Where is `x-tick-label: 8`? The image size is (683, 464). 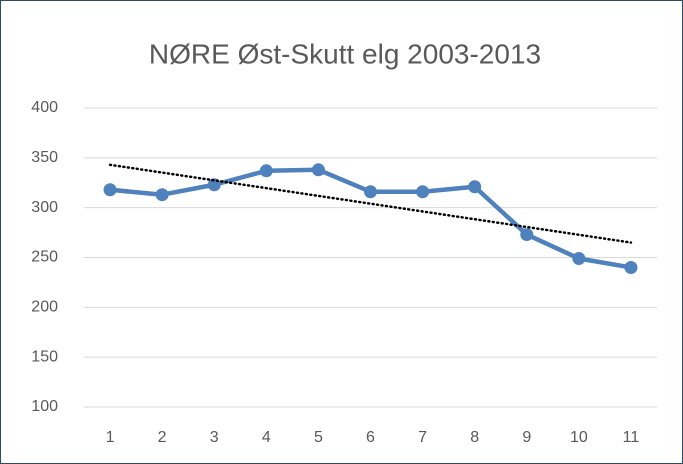
x-tick-label: 8 is located at coordinates (474, 437).